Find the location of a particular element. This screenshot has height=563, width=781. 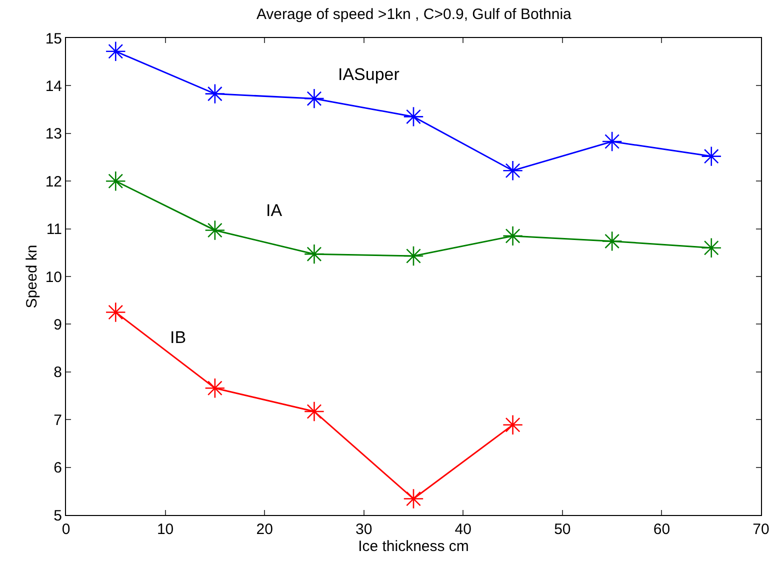

x-tick-label: 40 is located at coordinates (463, 529).